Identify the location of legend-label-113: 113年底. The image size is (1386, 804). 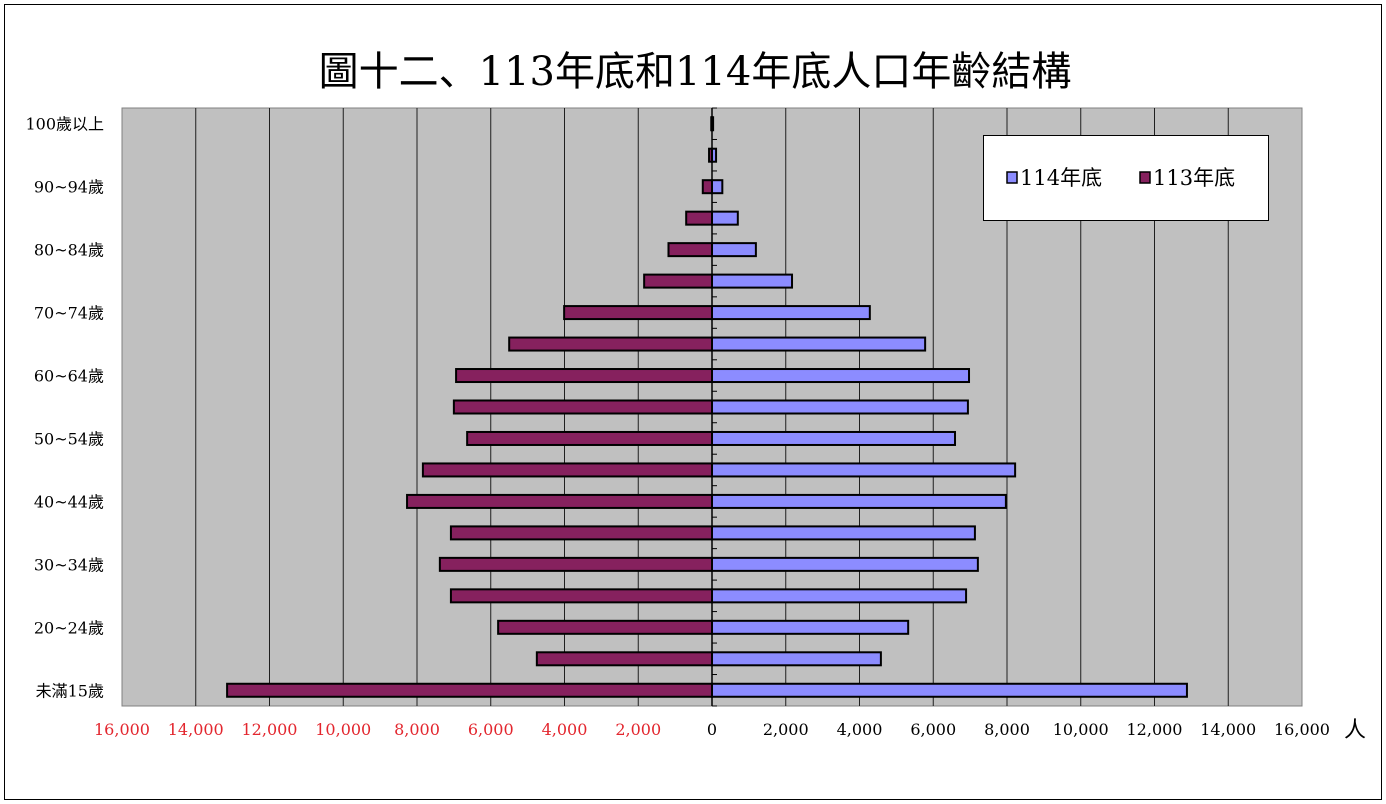
(1194, 178).